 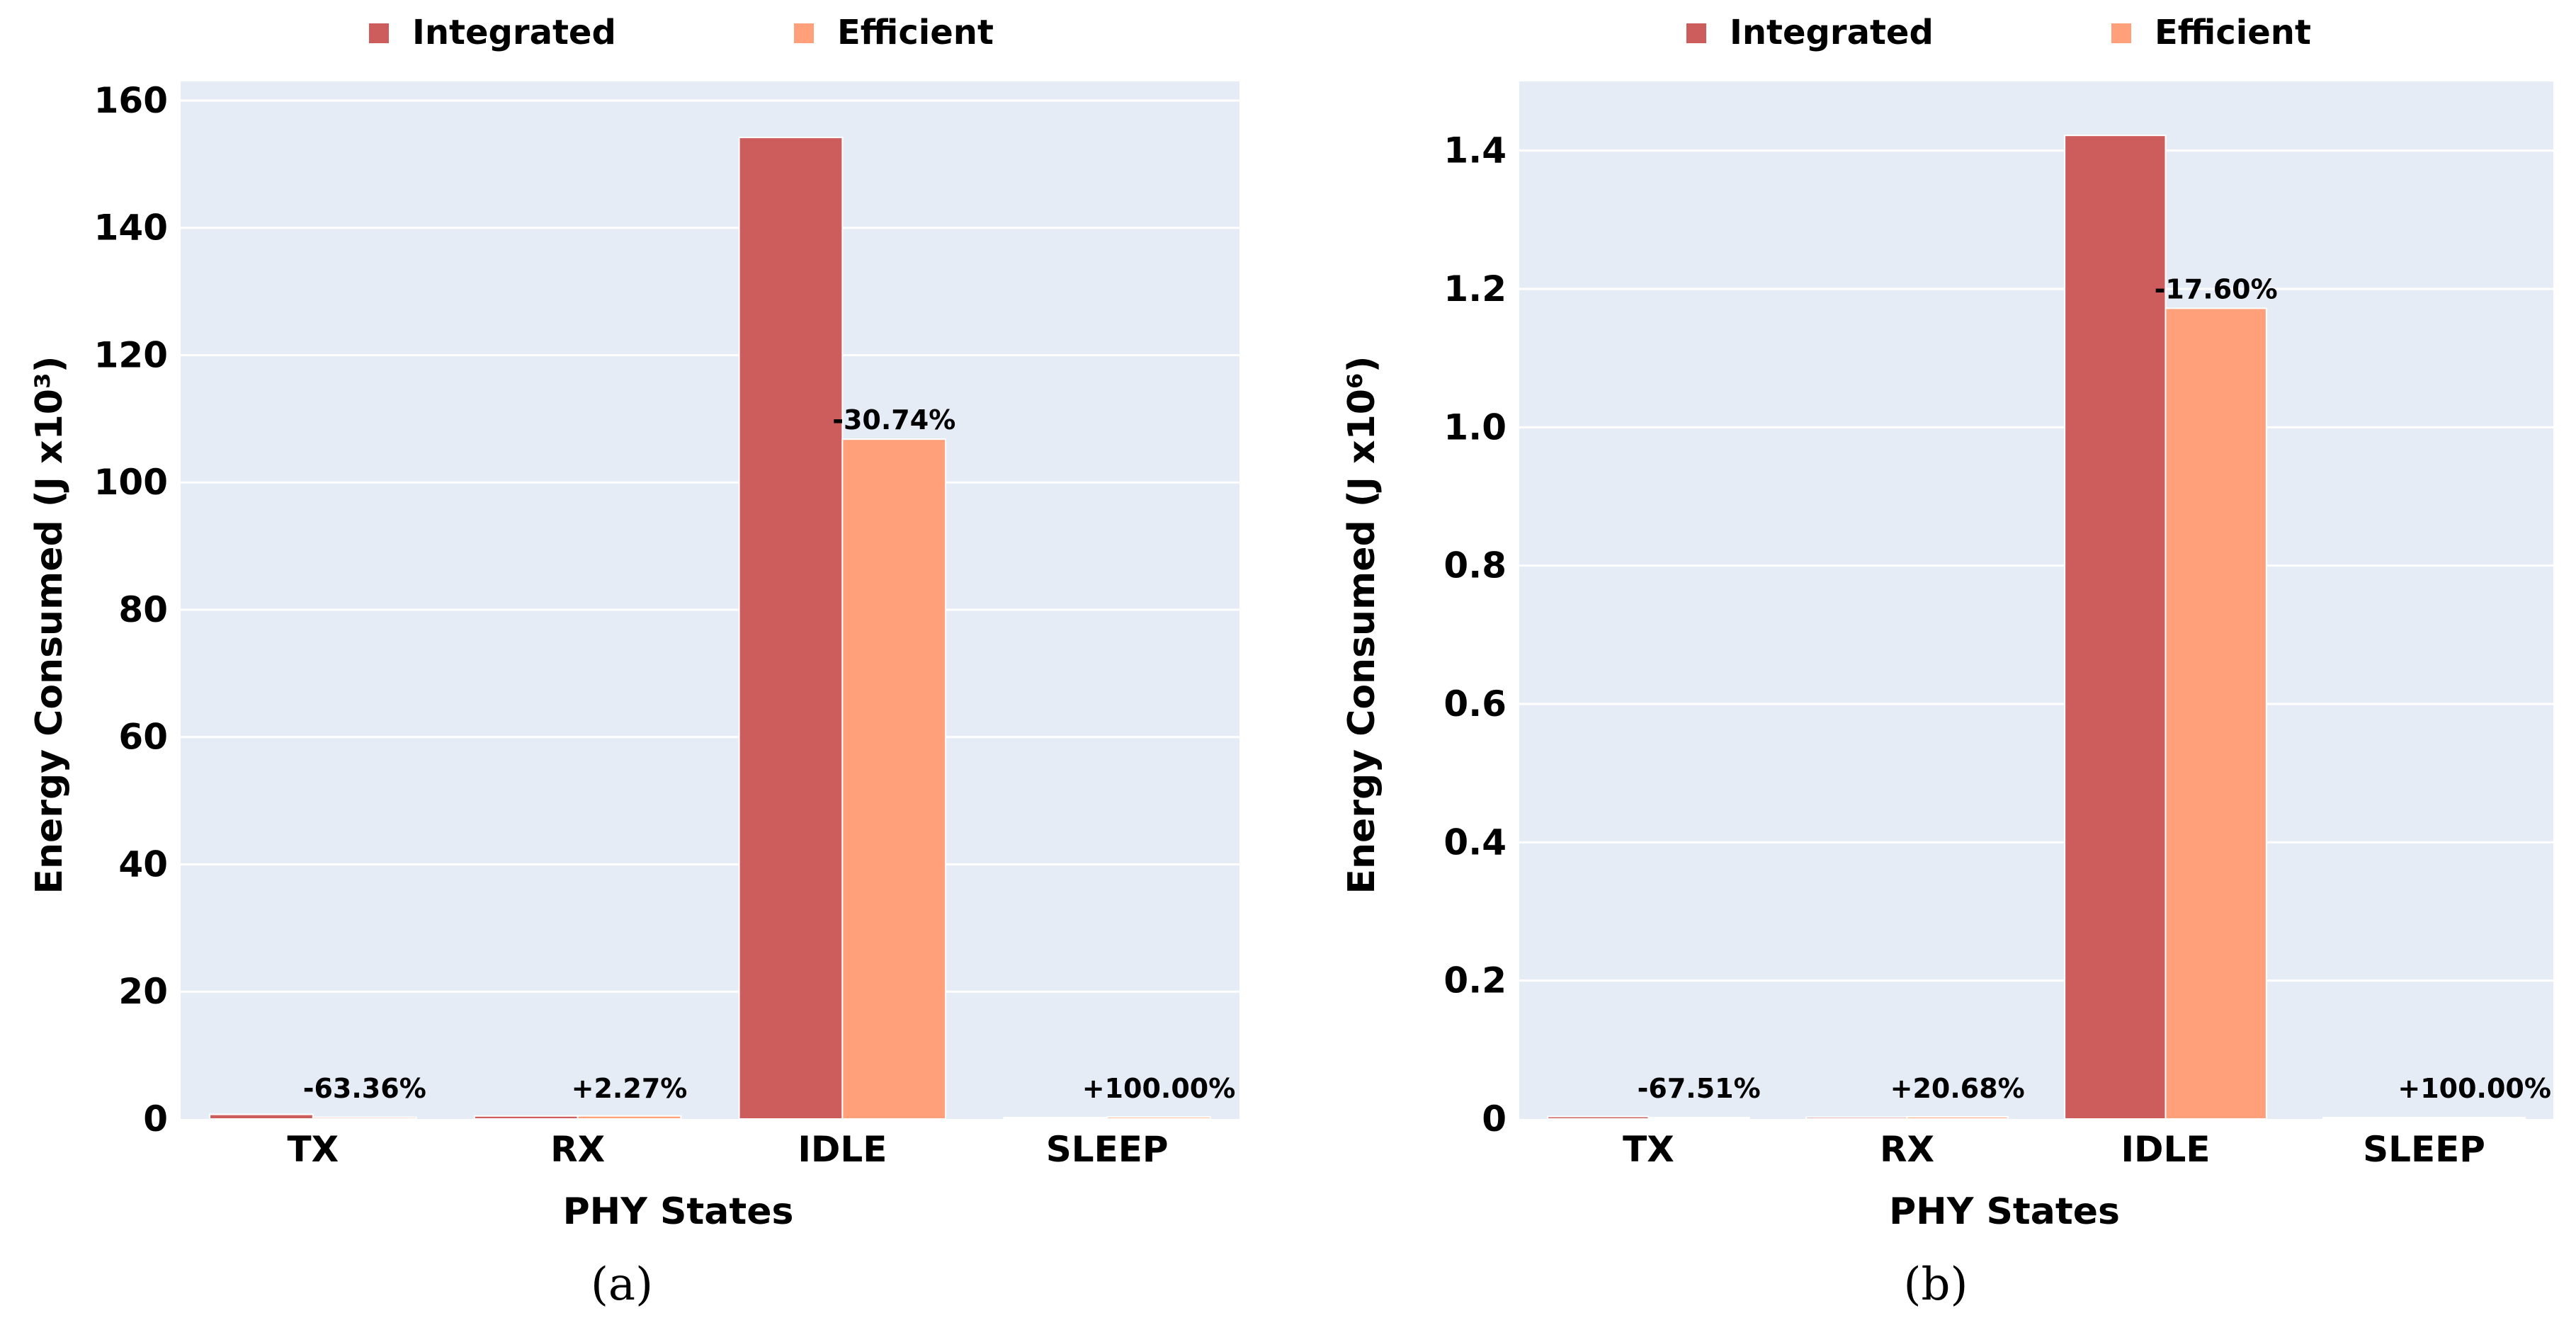 I want to click on y-tick-label: 0.4, so click(x=1475, y=842).